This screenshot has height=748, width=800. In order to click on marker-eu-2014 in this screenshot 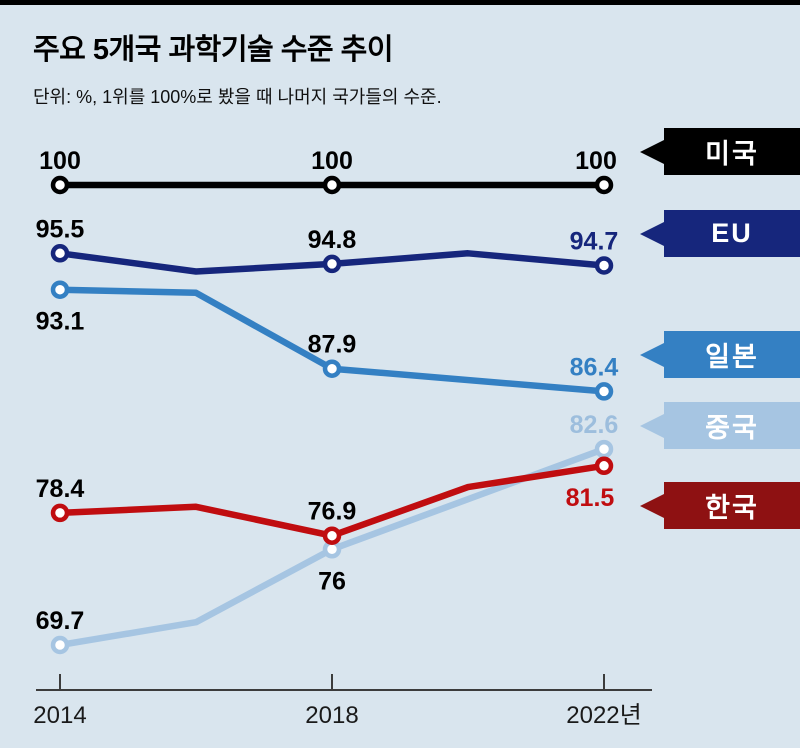, I will do `click(60, 253)`.